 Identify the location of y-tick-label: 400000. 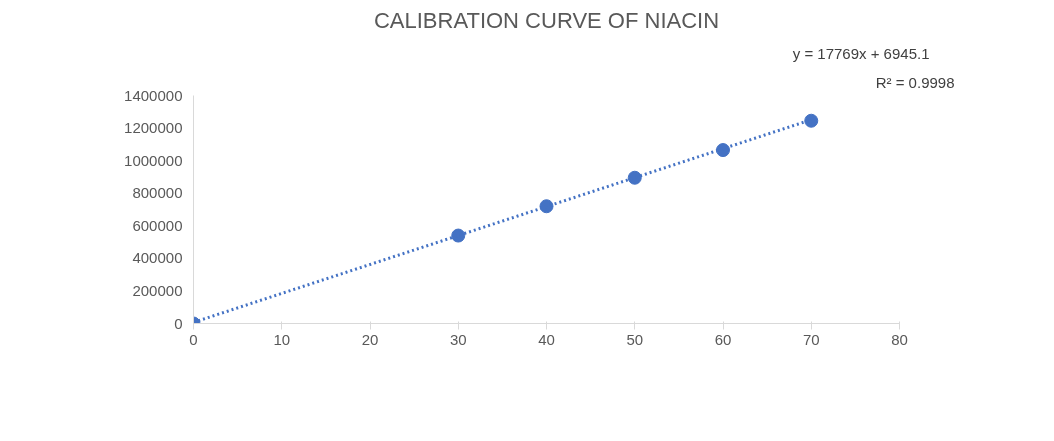
(157, 258).